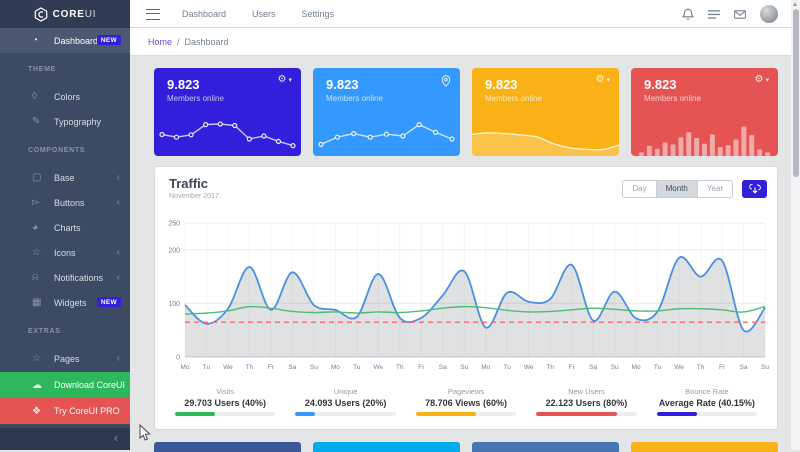  I want to click on layers-icon: ❖, so click(36, 411).